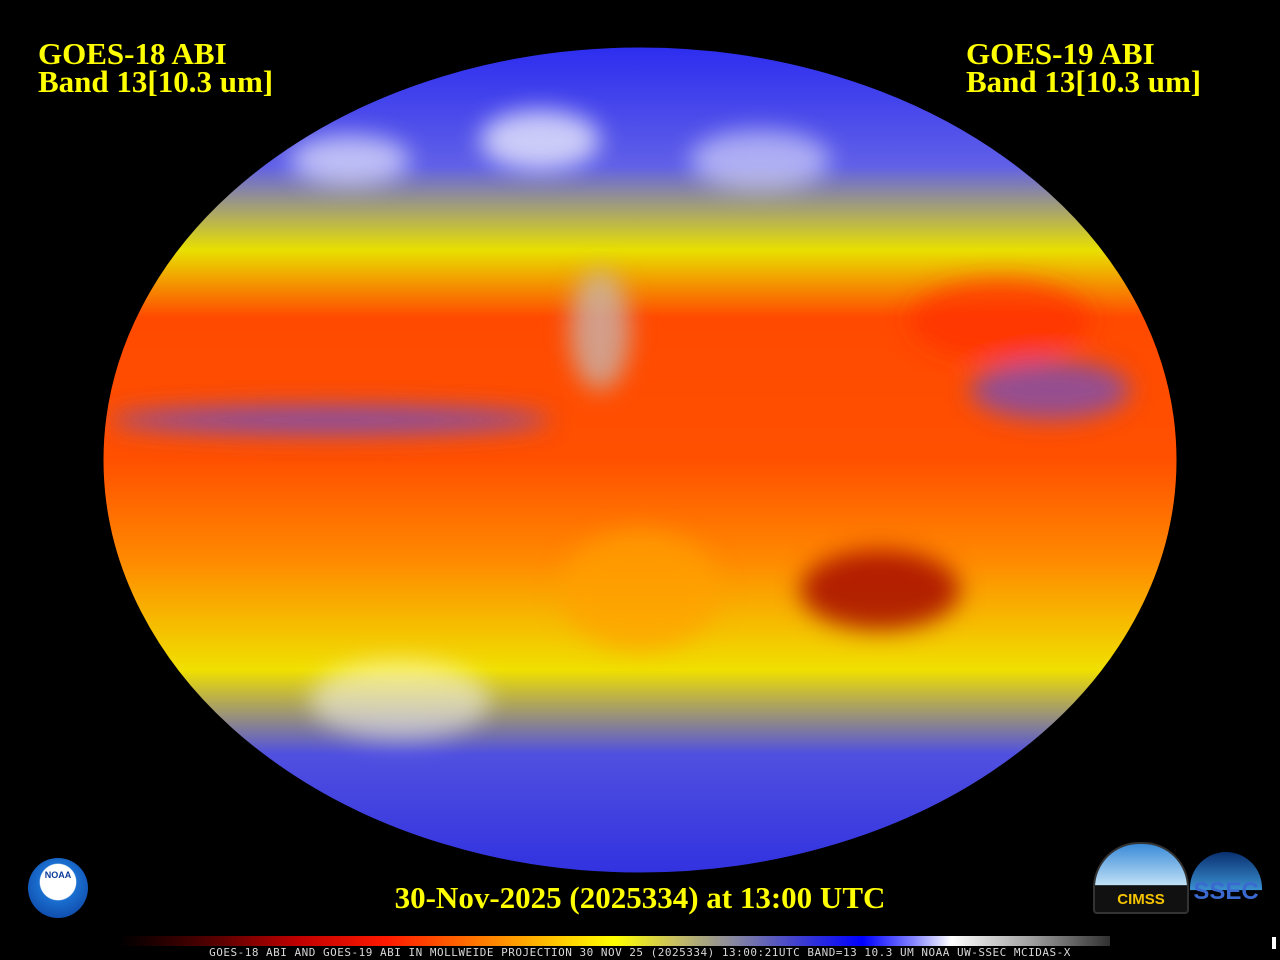 This screenshot has height=960, width=1280. Describe the element at coordinates (1226, 891) in the screenshot. I see `ssec-logo-text: SSEC` at that location.